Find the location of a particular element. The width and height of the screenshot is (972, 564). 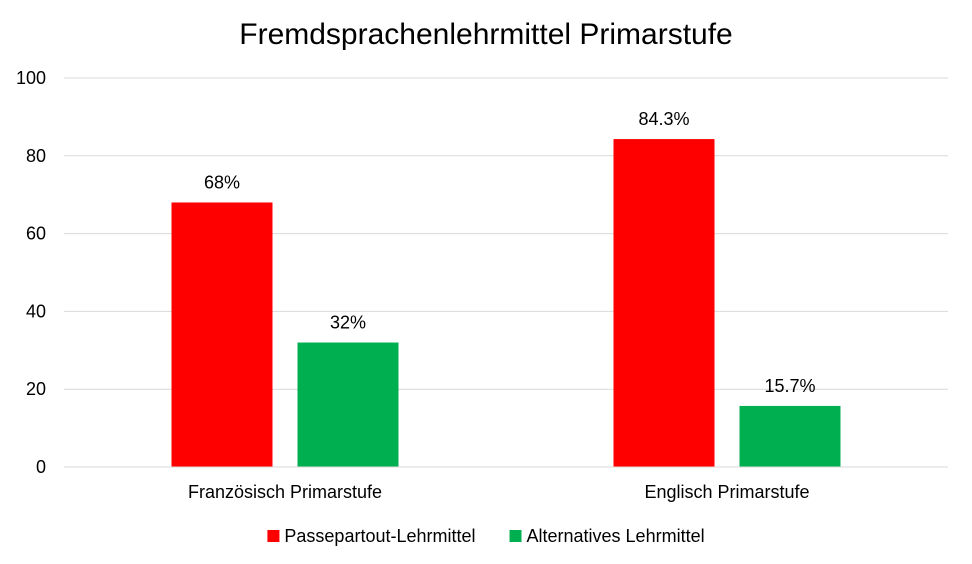

x-category-label: Englisch Primarstufe is located at coordinates (726, 492).